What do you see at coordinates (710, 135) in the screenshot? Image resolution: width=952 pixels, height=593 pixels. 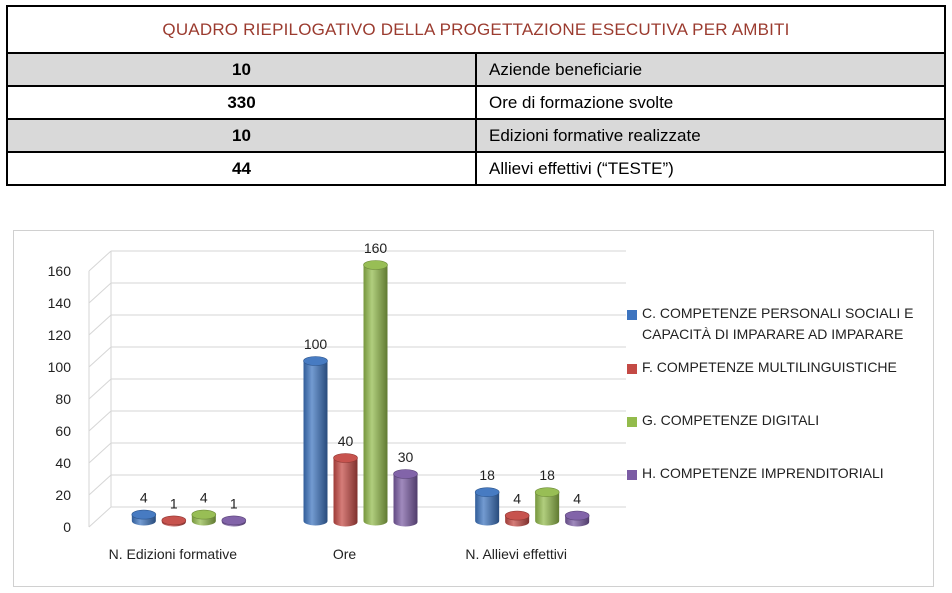 I see `row-label: Edizioni formative realizzate` at bounding box center [710, 135].